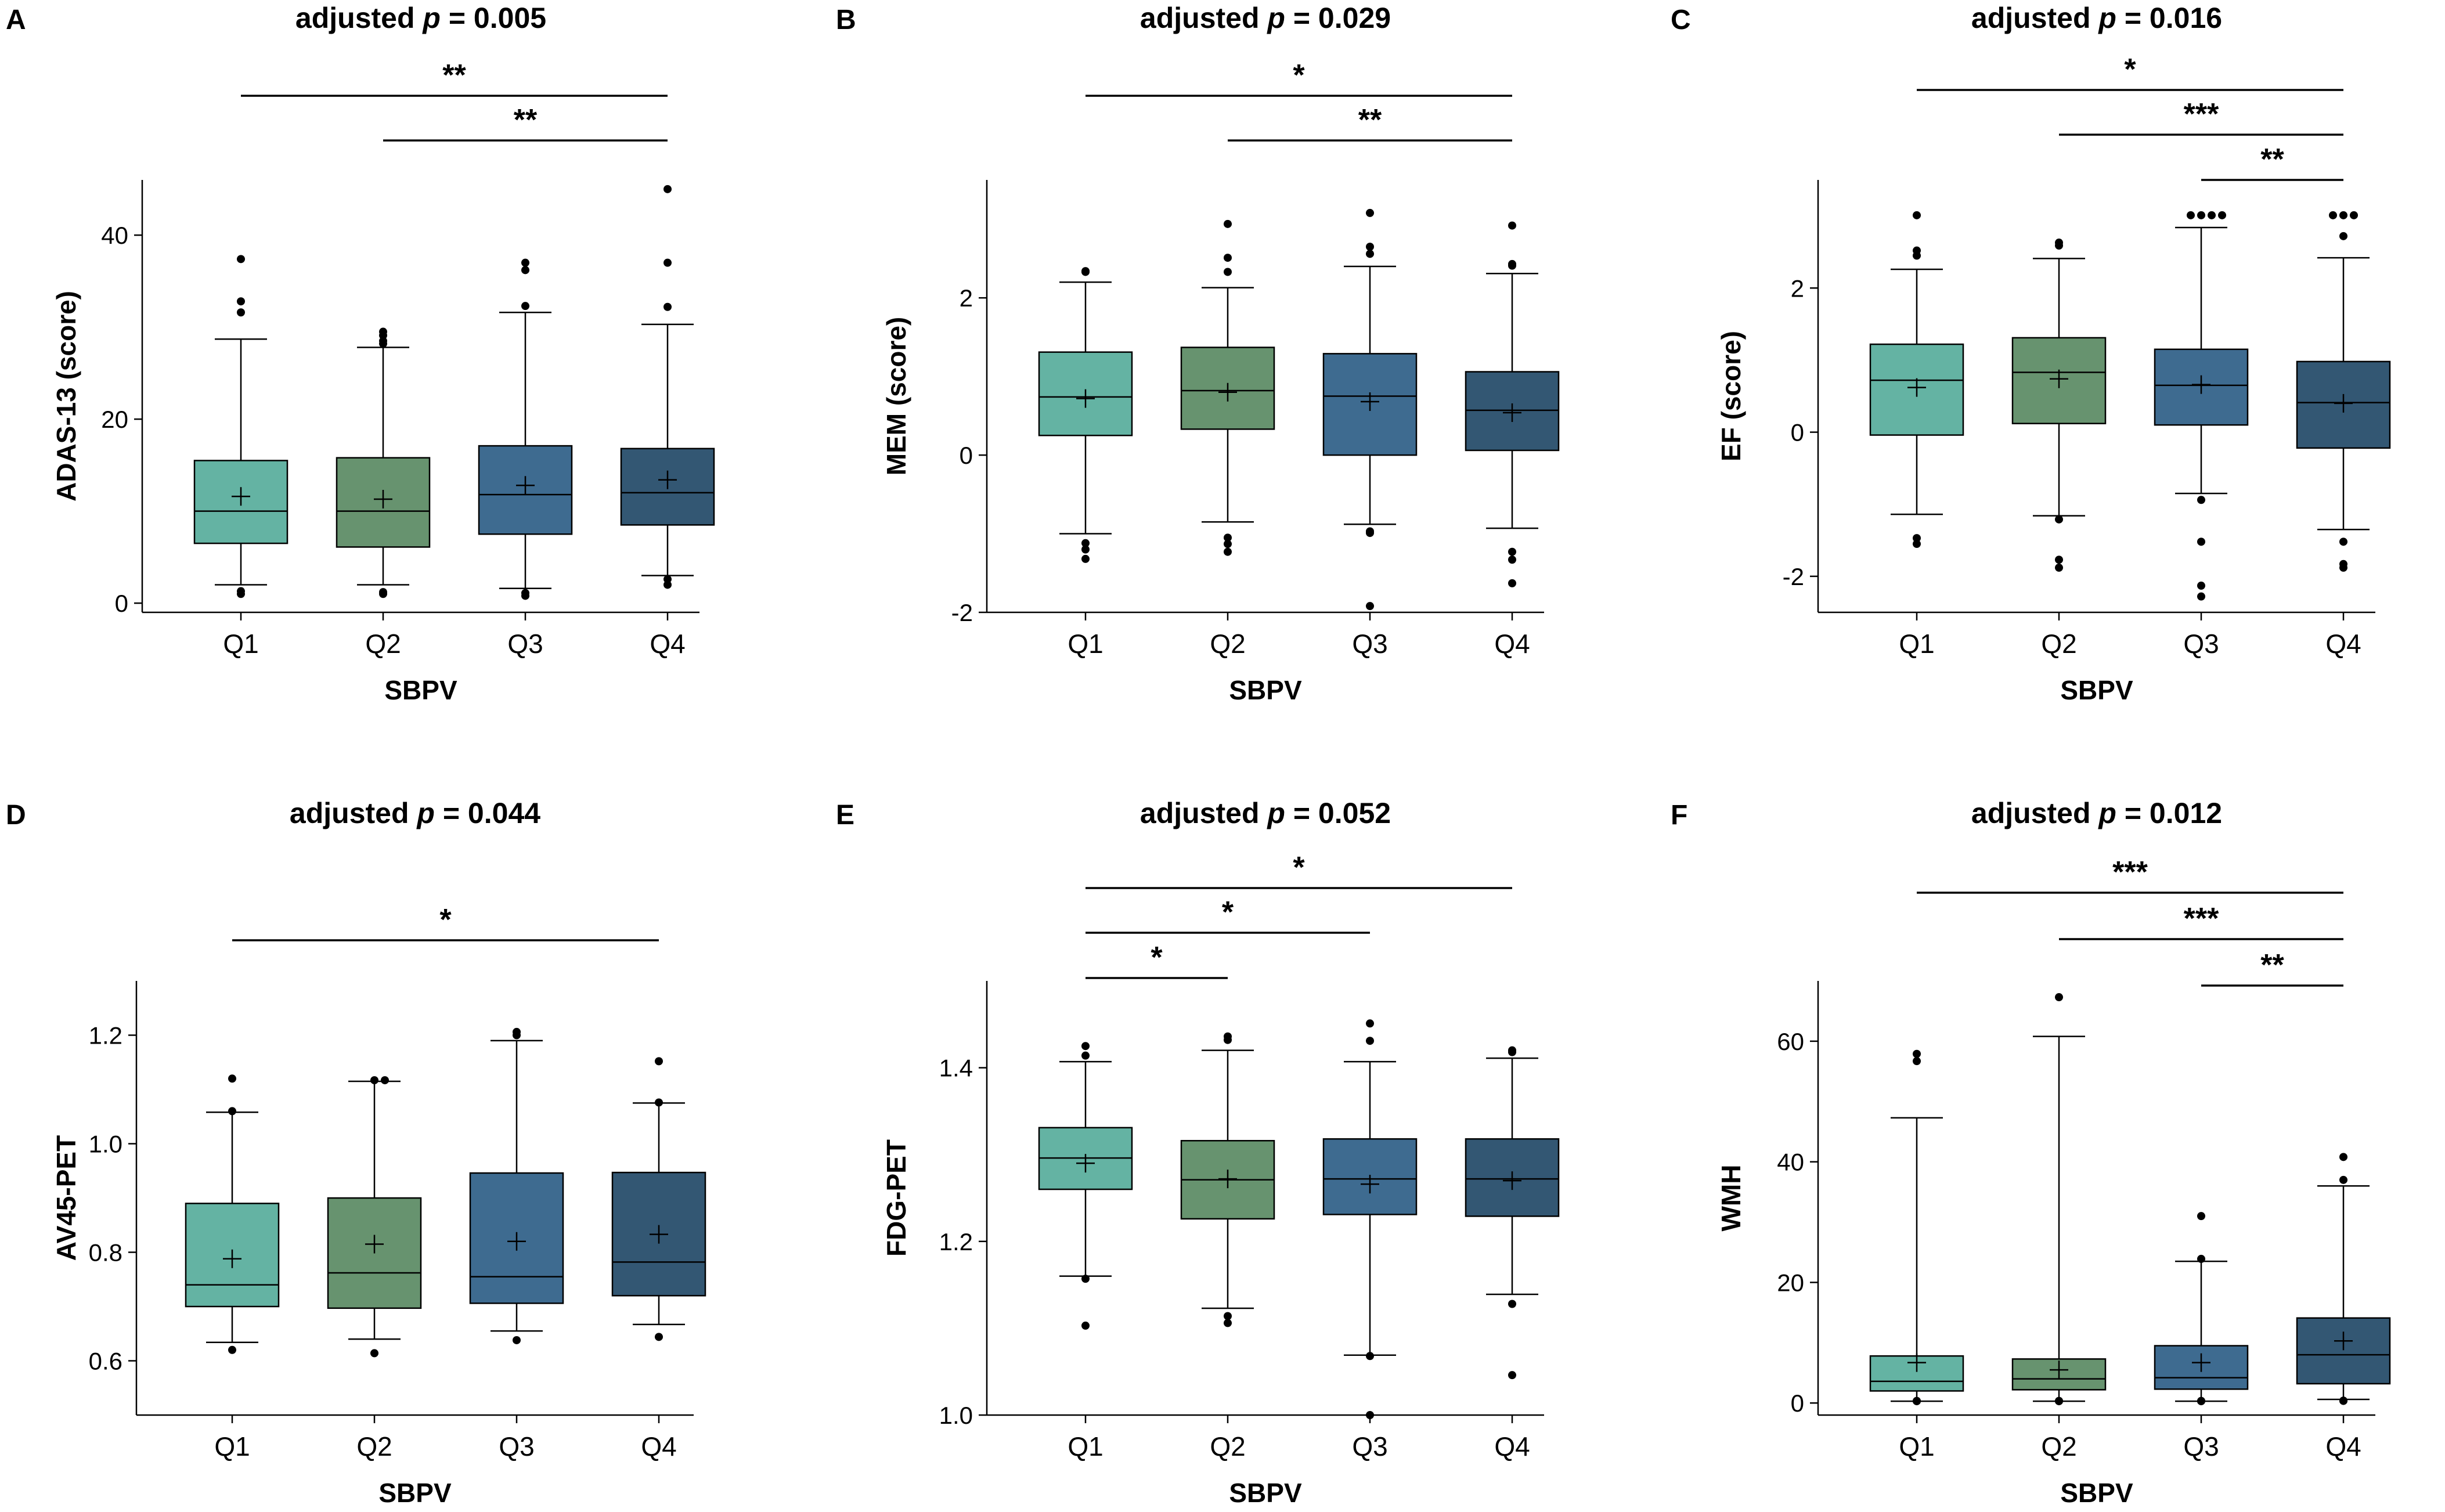 Image resolution: width=2445 pixels, height=1512 pixels. I want to click on x-tick-label: Q4, so click(1512, 644).